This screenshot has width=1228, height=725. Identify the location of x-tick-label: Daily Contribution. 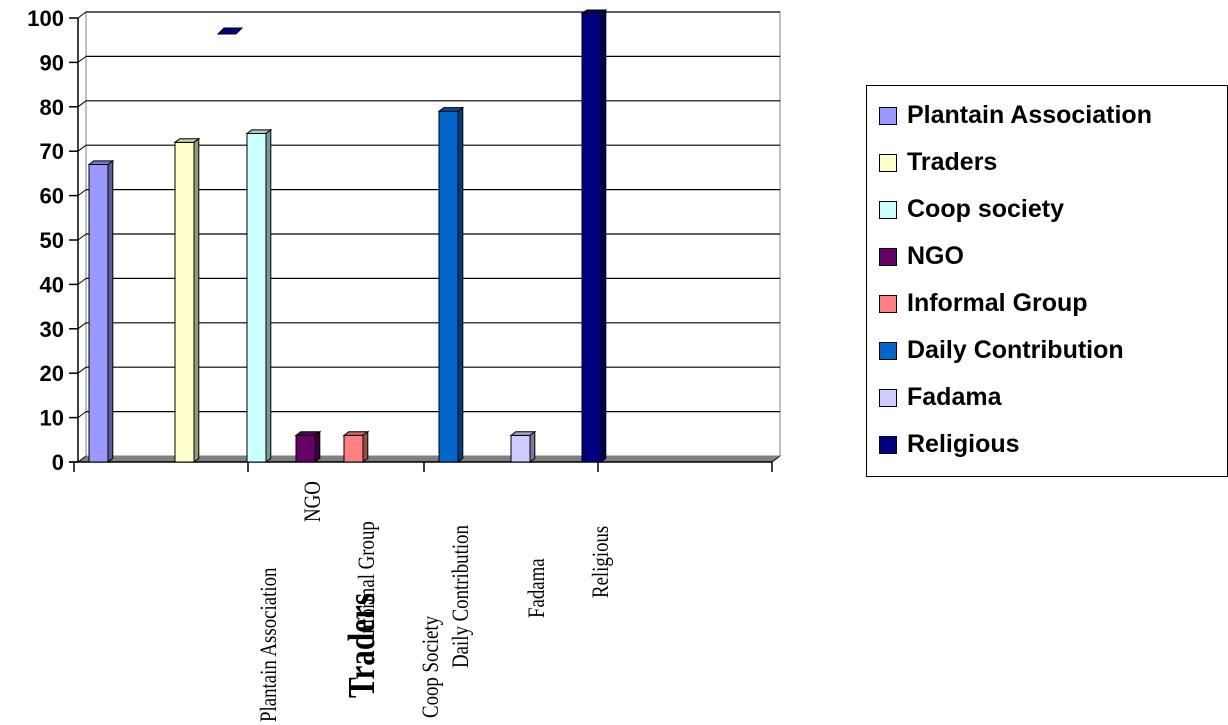
(460, 596).